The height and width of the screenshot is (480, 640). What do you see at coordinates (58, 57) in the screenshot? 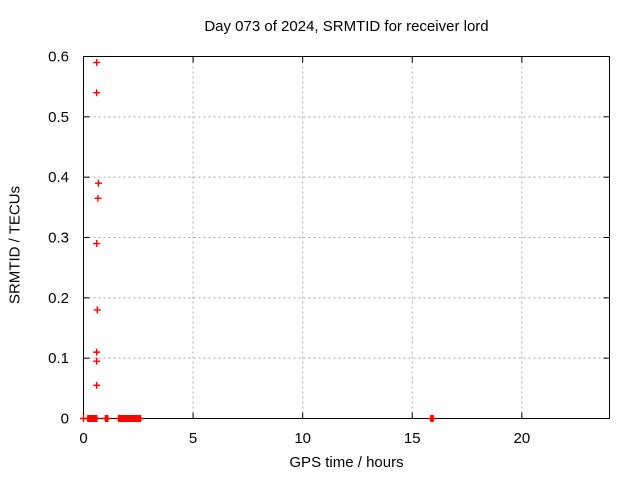
I see `y-tick-label: 0.6` at bounding box center [58, 57].